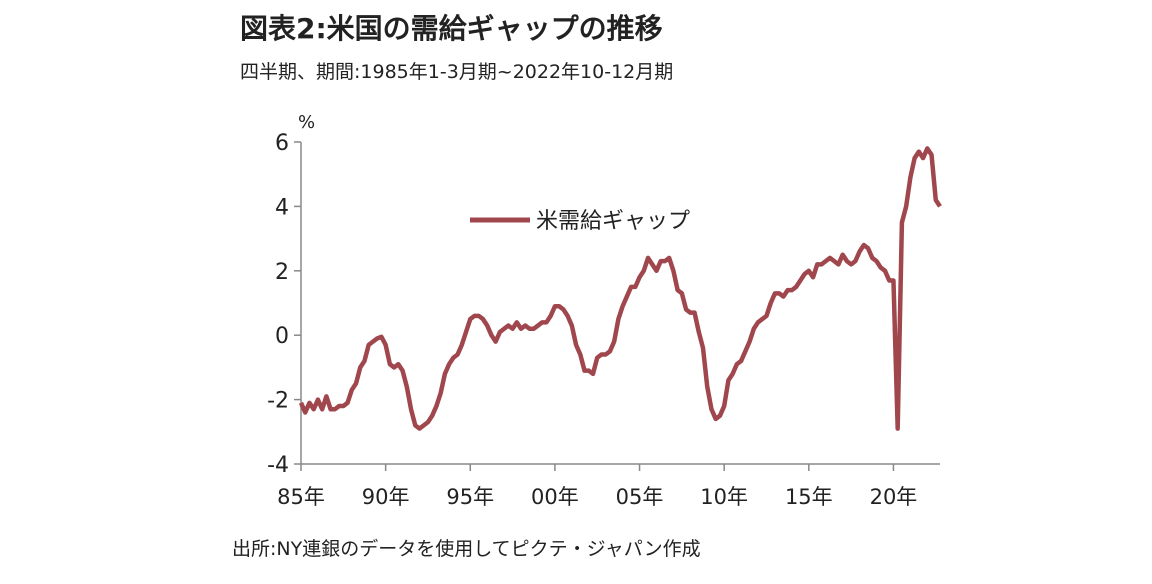 This screenshot has width=1152, height=584. I want to click on chart-title: 図表2:米国の需給ギャップの推移, so click(451, 28).